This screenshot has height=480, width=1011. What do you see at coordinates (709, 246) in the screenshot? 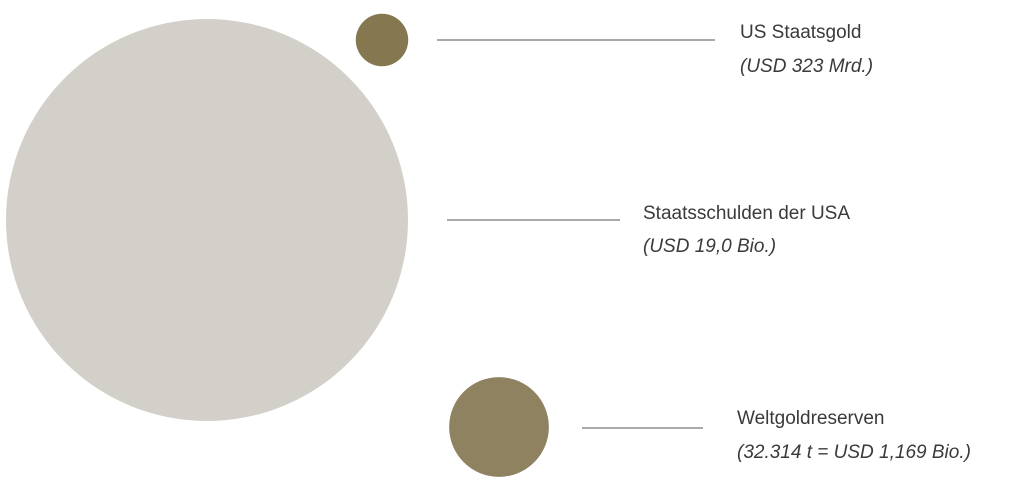
I see `label-value-staatsschulden-der-usa: (USD 19,0 Bio.)` at bounding box center [709, 246].